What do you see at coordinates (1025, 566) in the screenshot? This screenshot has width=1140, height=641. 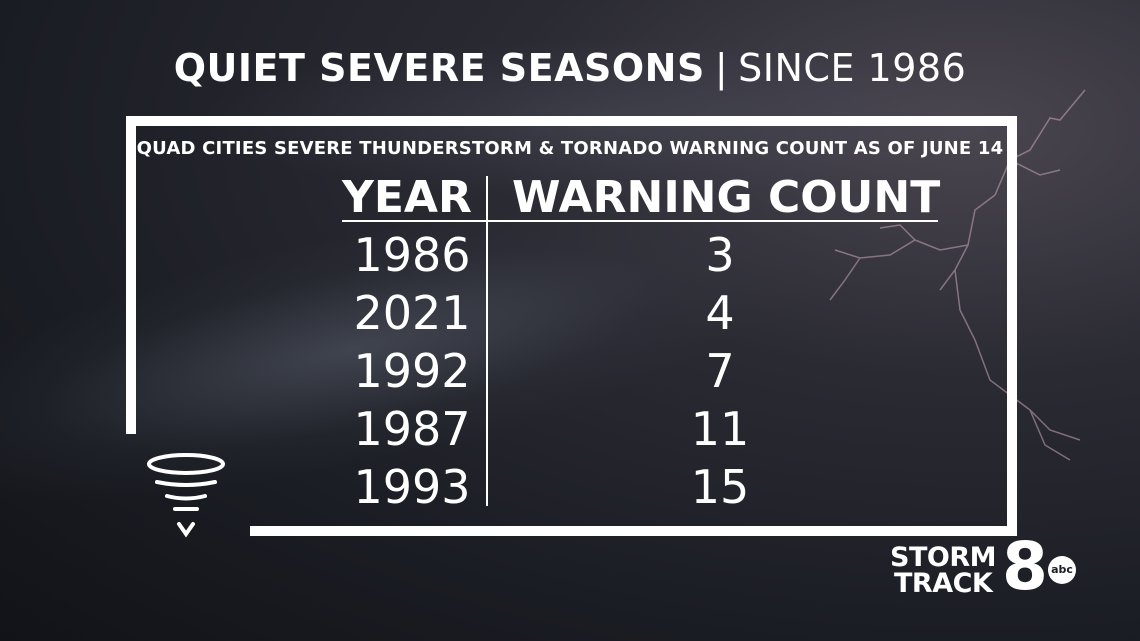 I see `logo-number: 8` at bounding box center [1025, 566].